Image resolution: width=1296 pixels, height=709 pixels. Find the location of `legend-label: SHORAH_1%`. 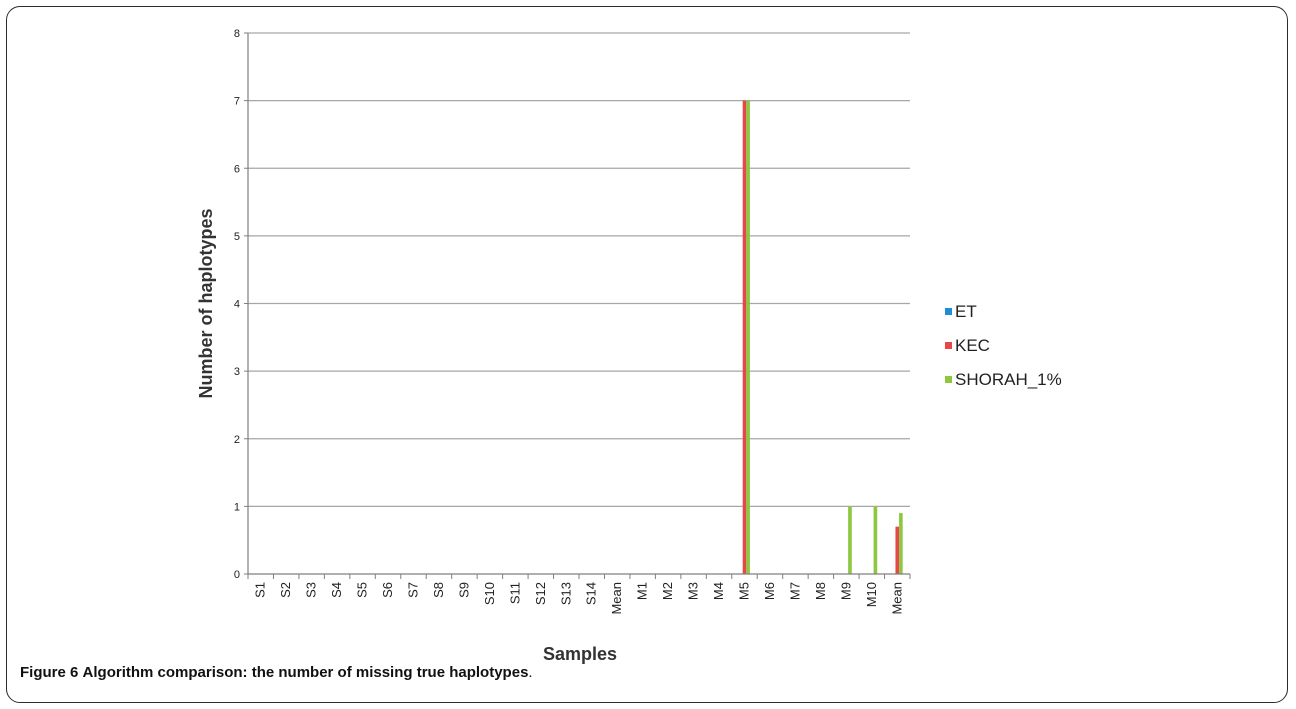

legend-label: SHORAH_1% is located at coordinates (1008, 379).